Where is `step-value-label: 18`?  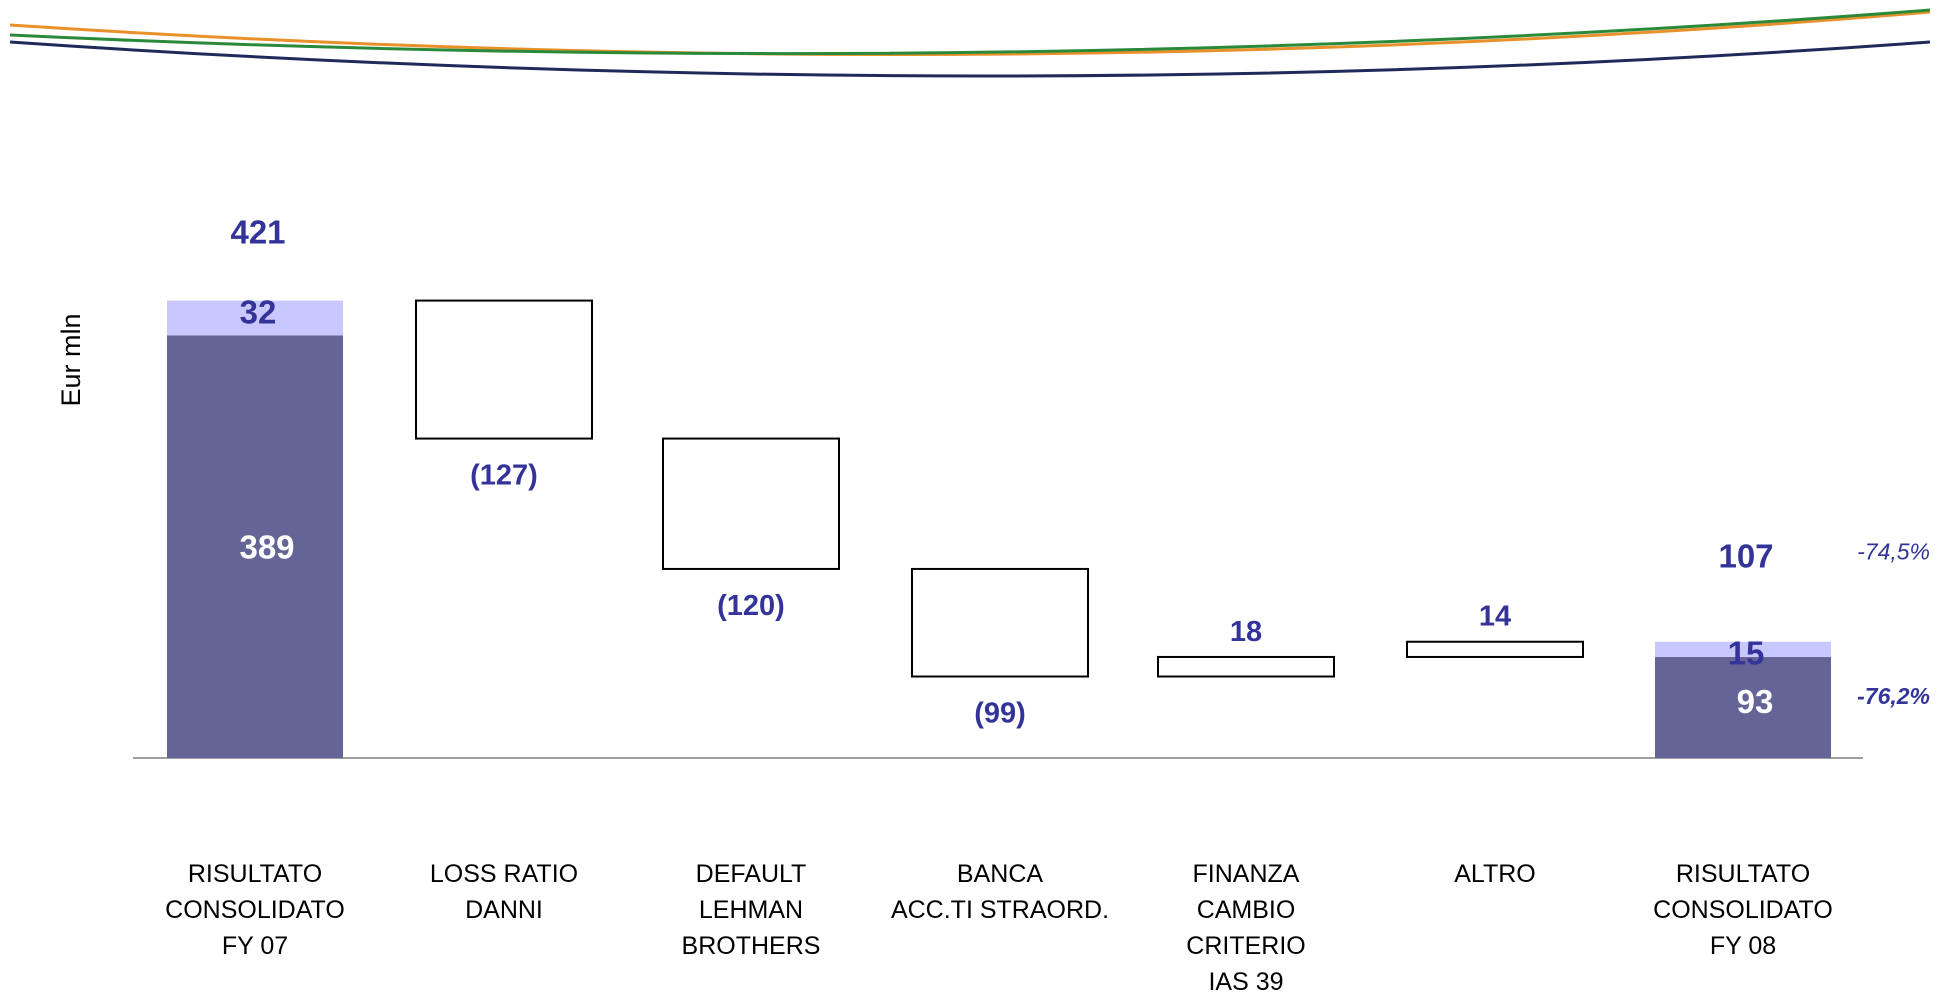 step-value-label: 18 is located at coordinates (1246, 632).